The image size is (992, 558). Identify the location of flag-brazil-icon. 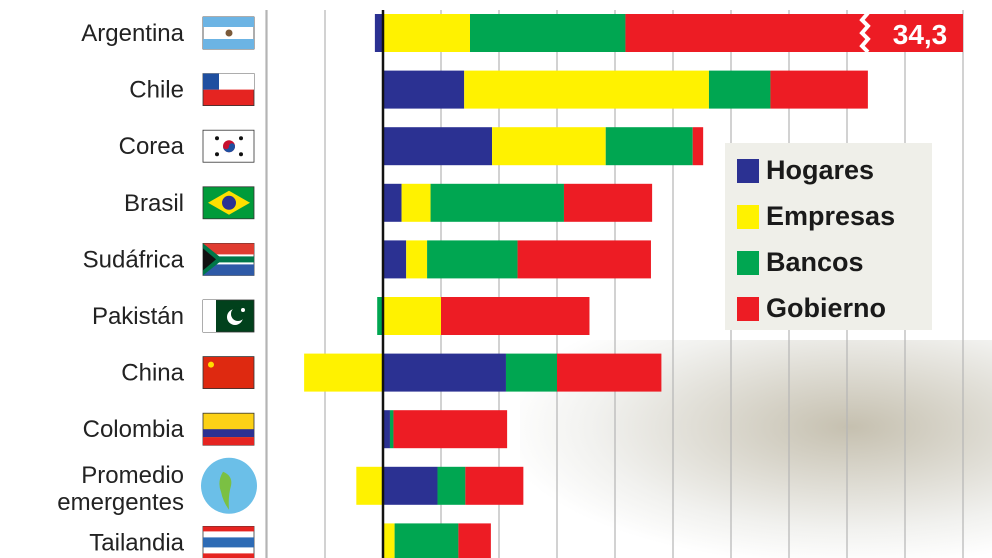
(228, 203).